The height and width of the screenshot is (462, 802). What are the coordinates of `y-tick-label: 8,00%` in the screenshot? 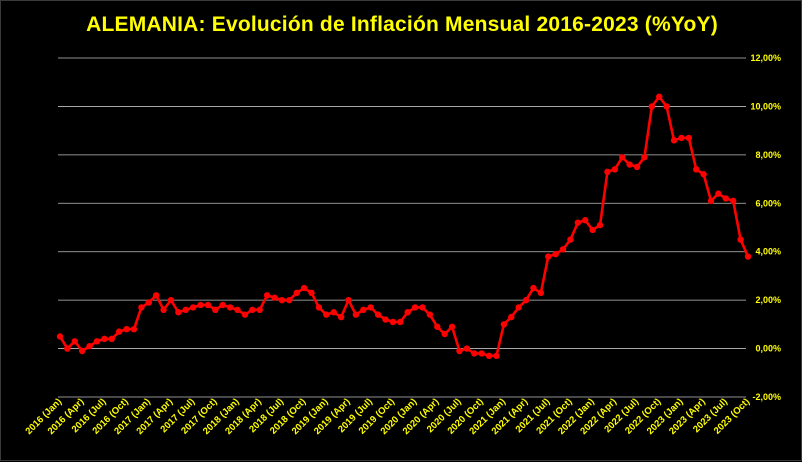 It's located at (768, 155).